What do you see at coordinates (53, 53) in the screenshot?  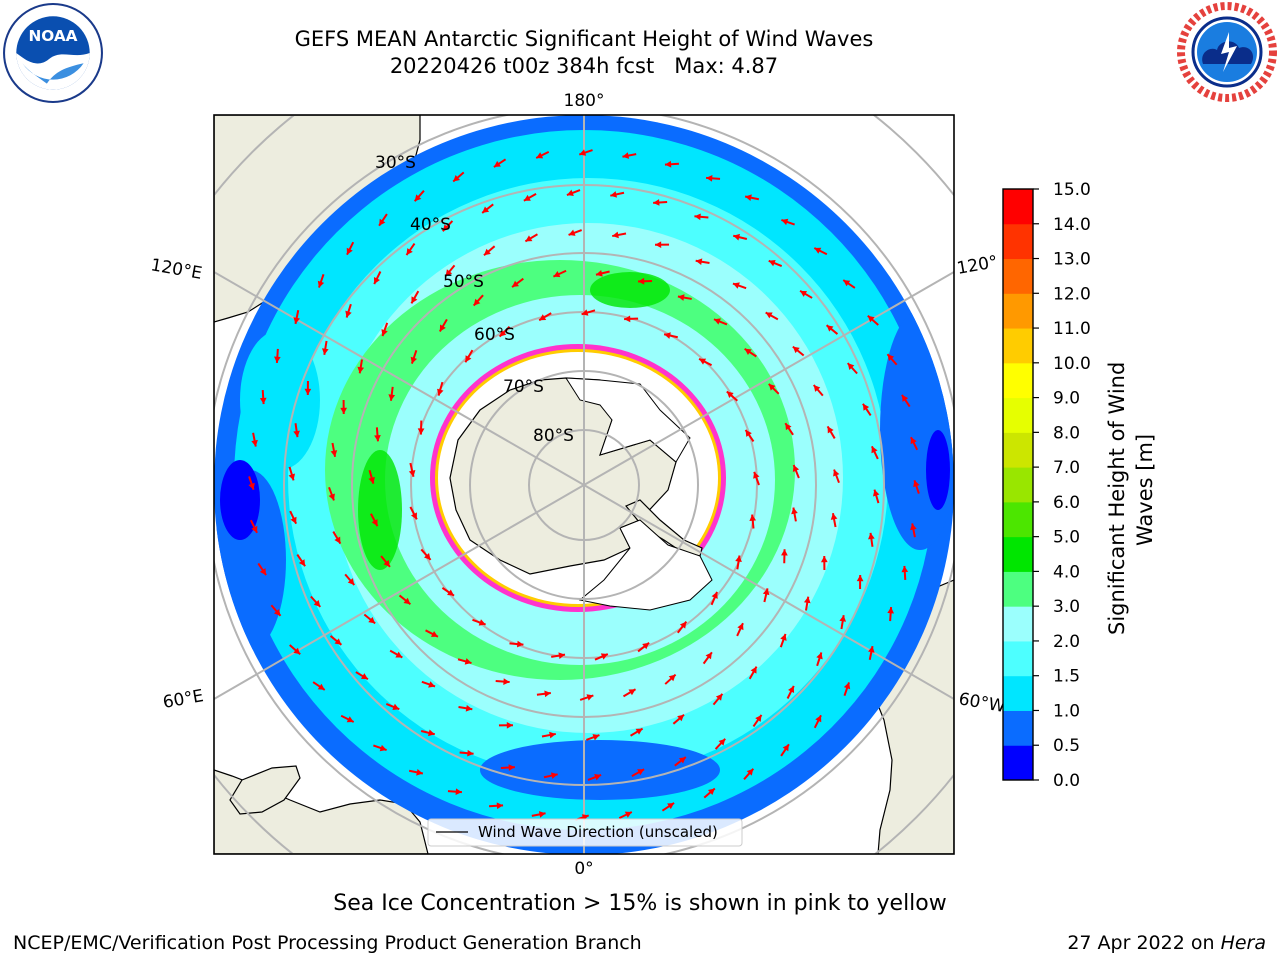 I see `noaa-logo-icon: NOAA` at bounding box center [53, 53].